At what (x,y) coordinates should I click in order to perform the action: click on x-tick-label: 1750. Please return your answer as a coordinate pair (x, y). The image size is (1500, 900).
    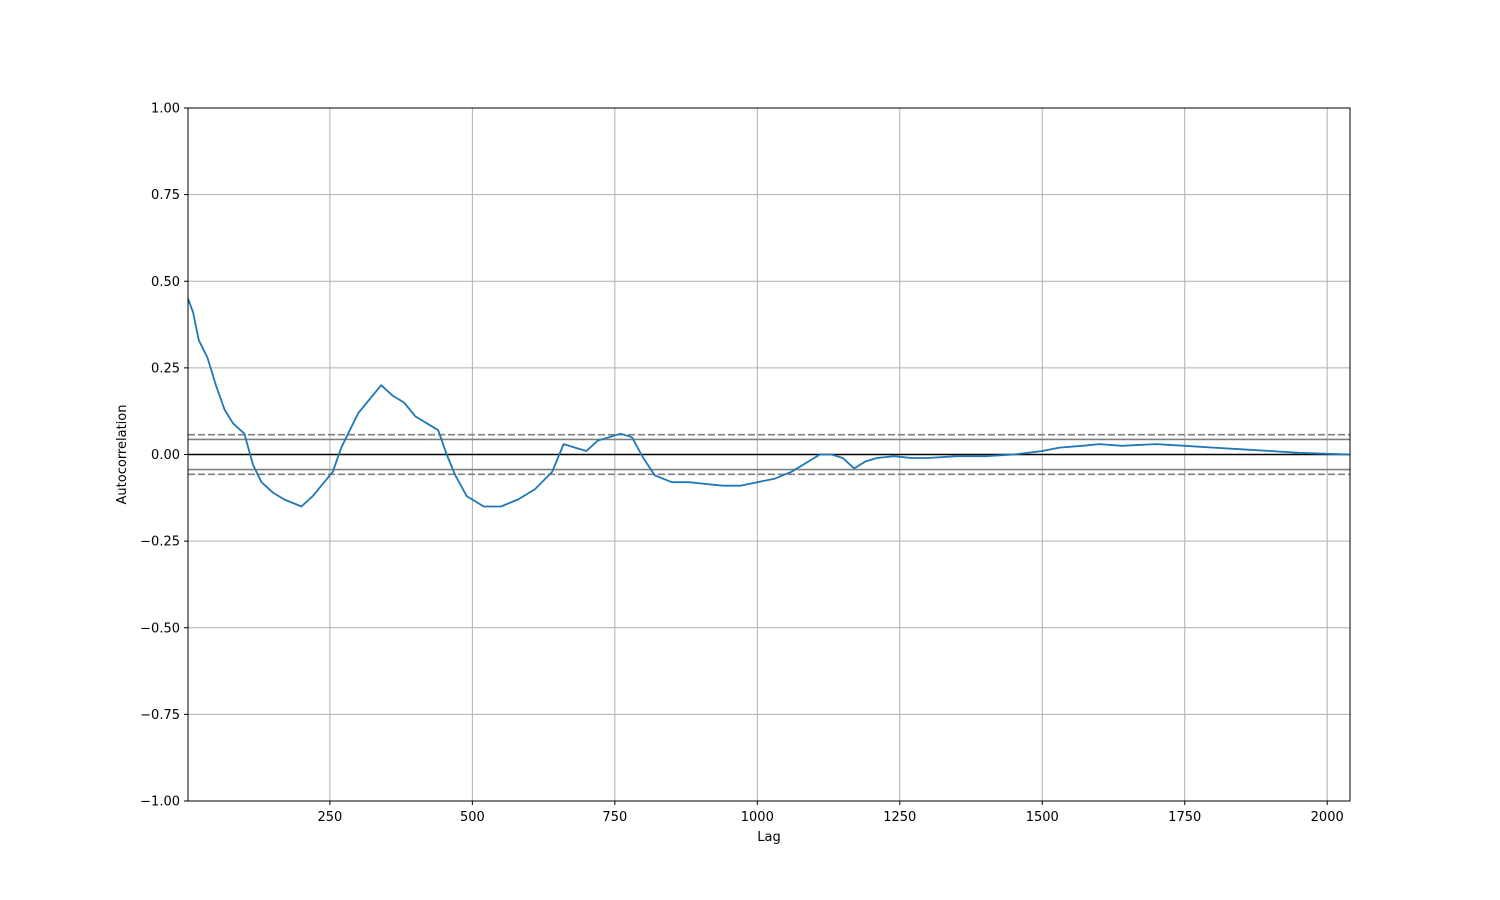
    Looking at the image, I should click on (1184, 817).